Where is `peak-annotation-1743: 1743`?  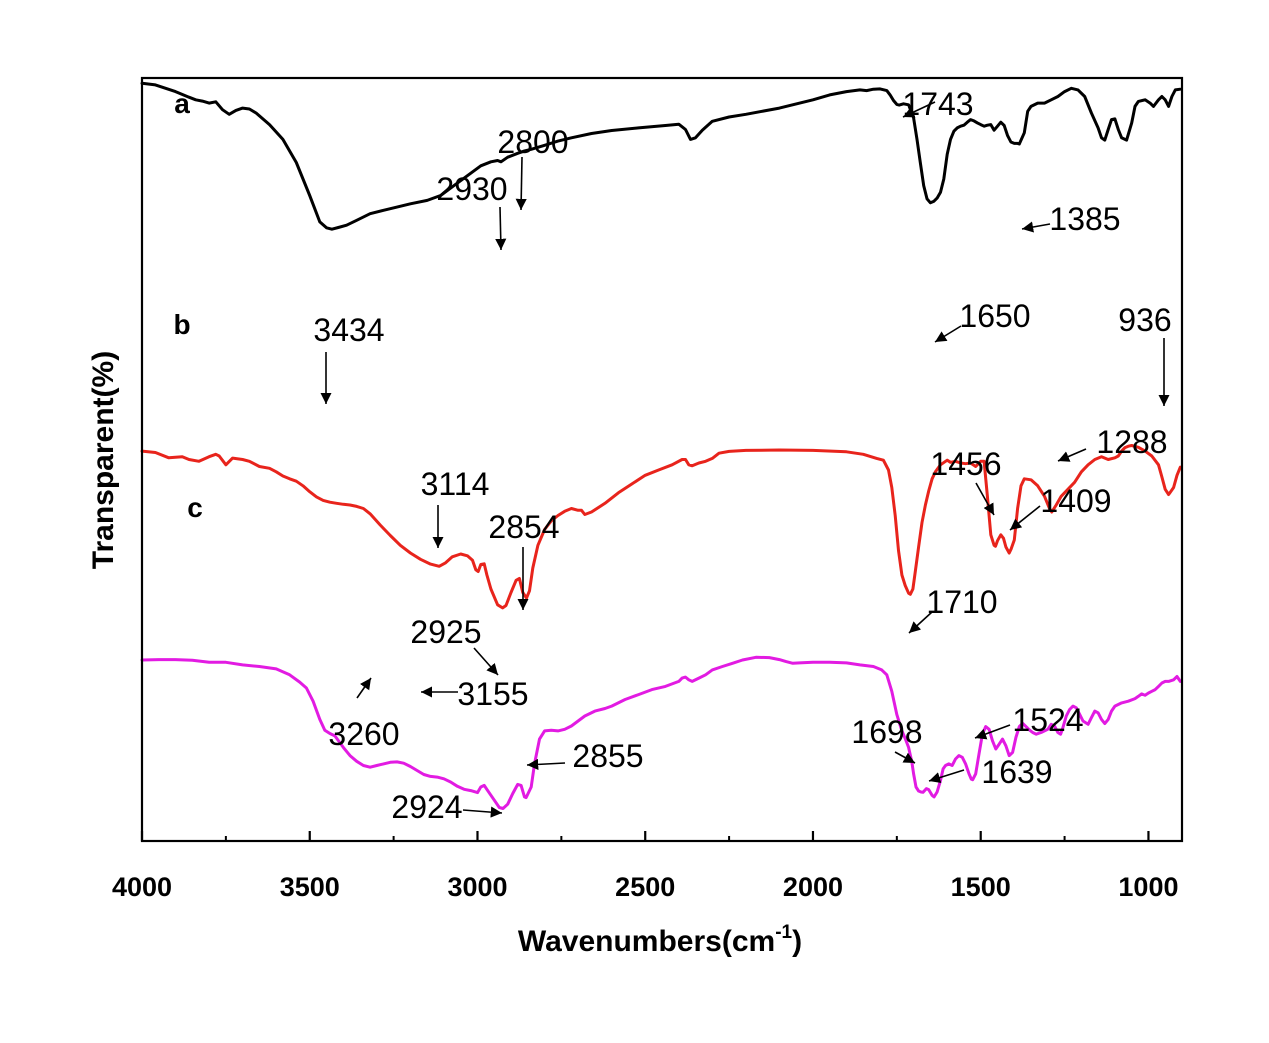
peak-annotation-1743: 1743 is located at coordinates (937, 104).